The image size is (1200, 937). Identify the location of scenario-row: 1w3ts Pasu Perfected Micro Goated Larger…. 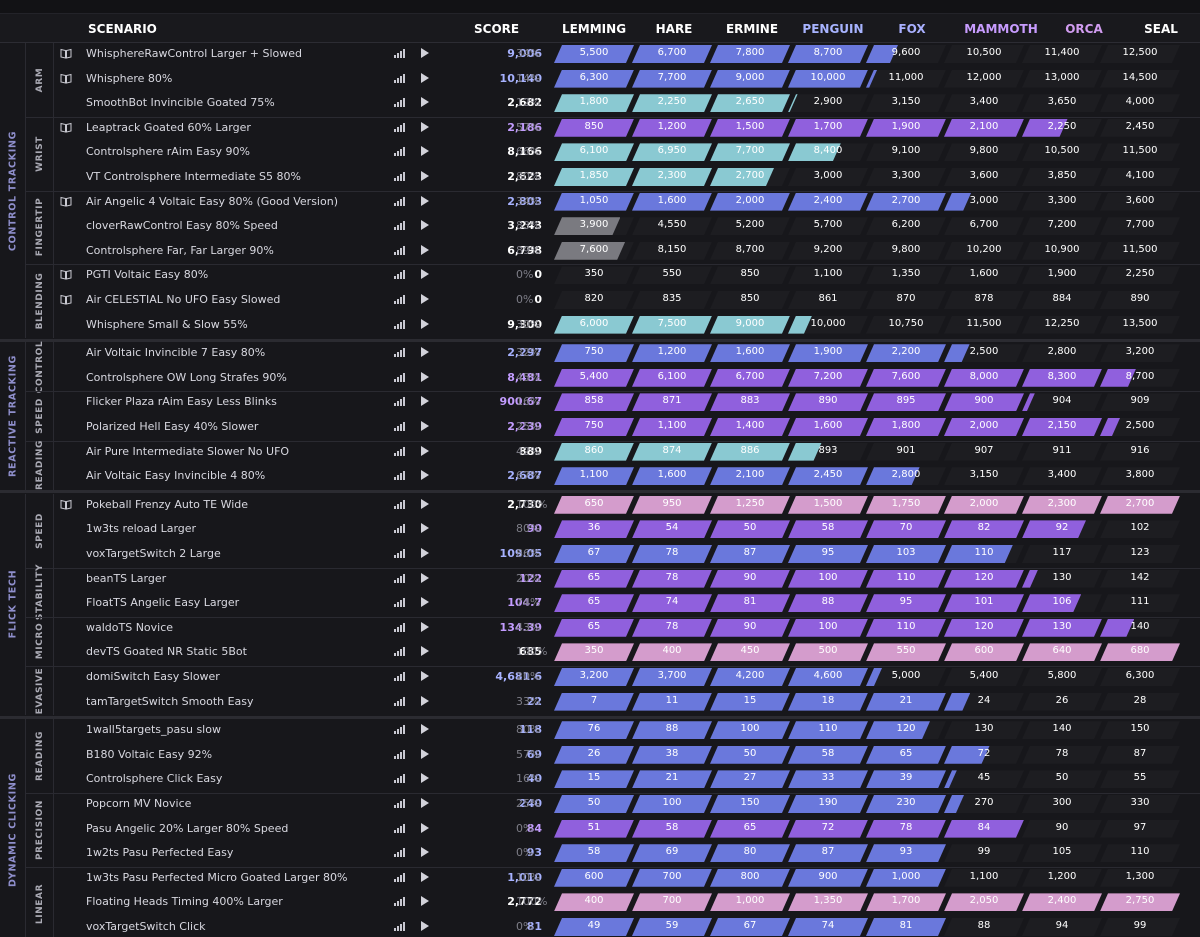
(627, 879).